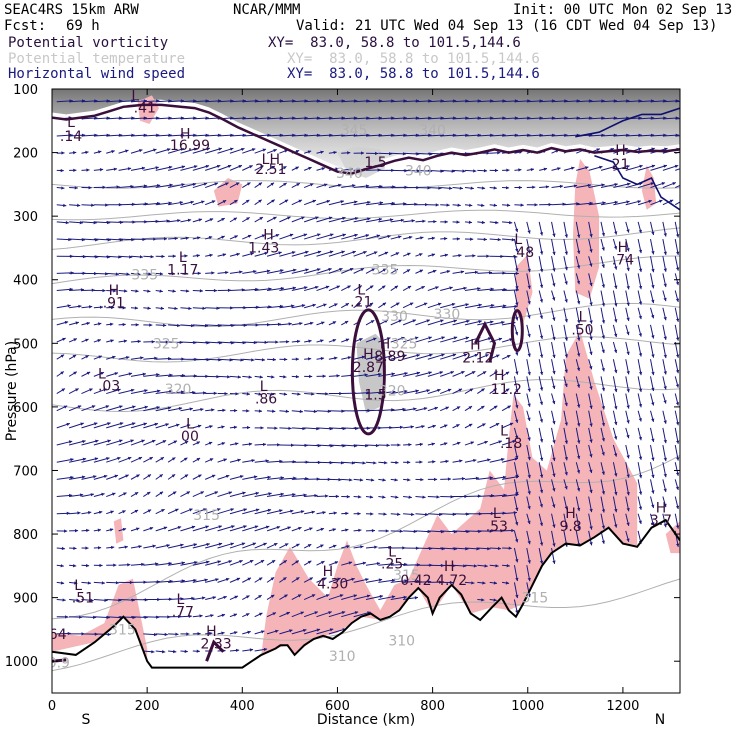  I want to click on extremum-label-11: H, so click(268, 236).